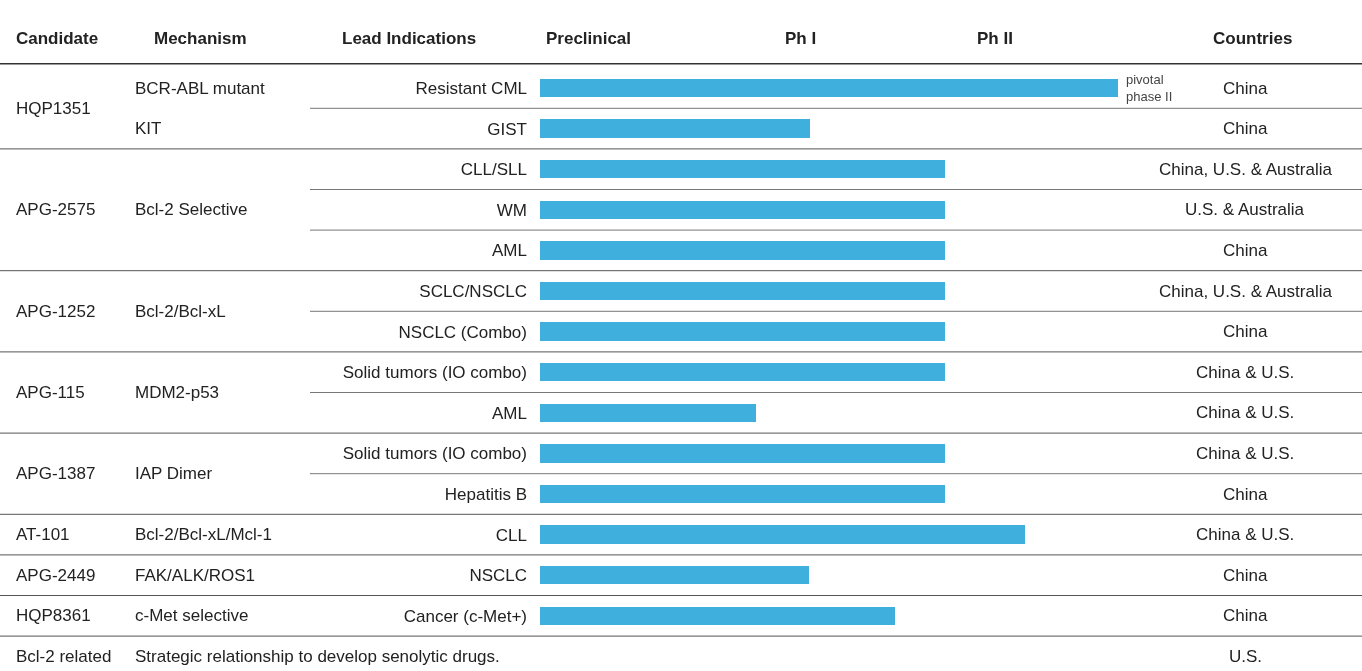 The height and width of the screenshot is (671, 1362). I want to click on text: Strategic relationship to develop senolytic drugs., so click(317, 656).